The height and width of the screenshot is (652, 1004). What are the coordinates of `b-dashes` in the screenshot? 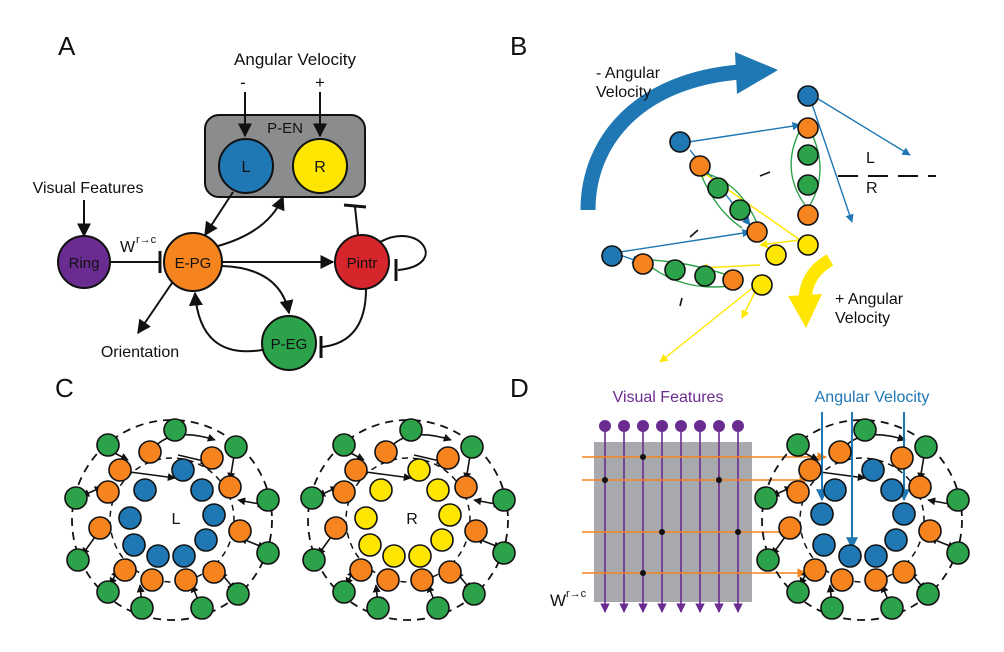 It's located at (725, 239).